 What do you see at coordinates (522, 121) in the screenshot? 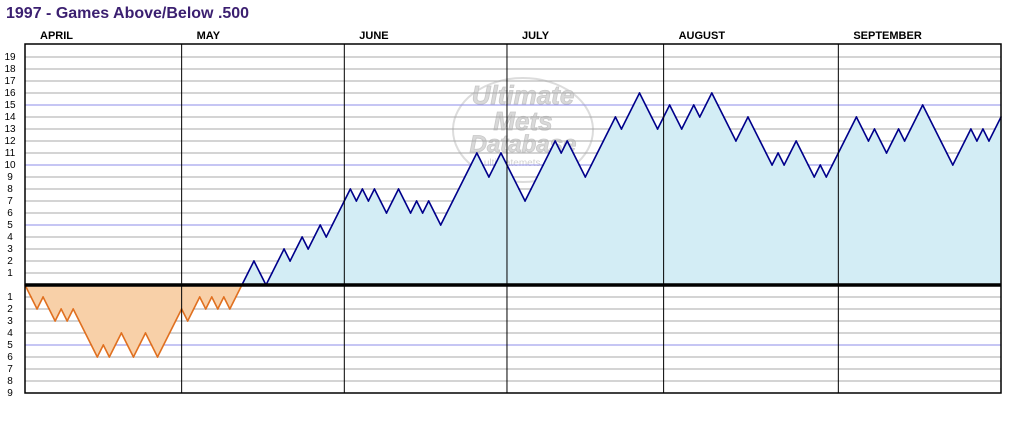
I see `watermark-line2: Mets` at bounding box center [522, 121].